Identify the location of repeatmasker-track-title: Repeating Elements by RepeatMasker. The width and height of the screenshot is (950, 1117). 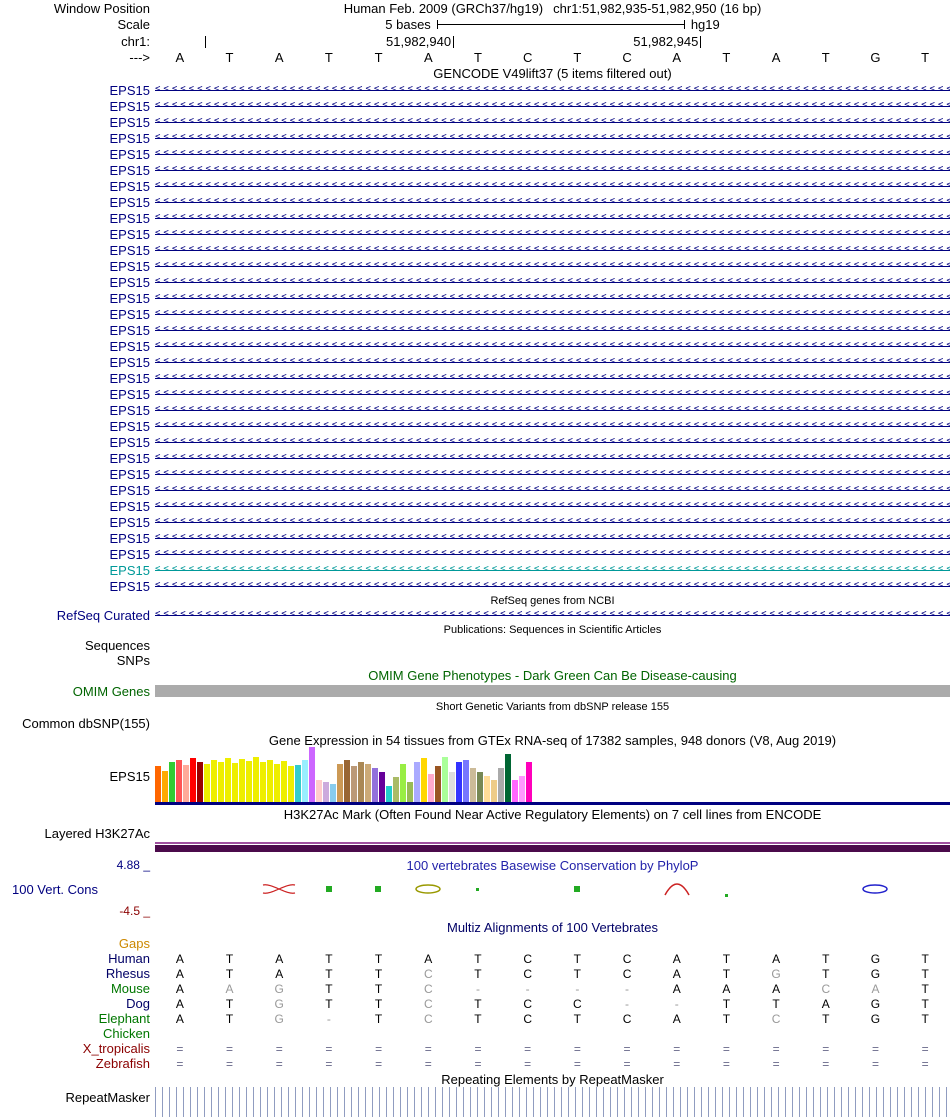
(552, 1079).